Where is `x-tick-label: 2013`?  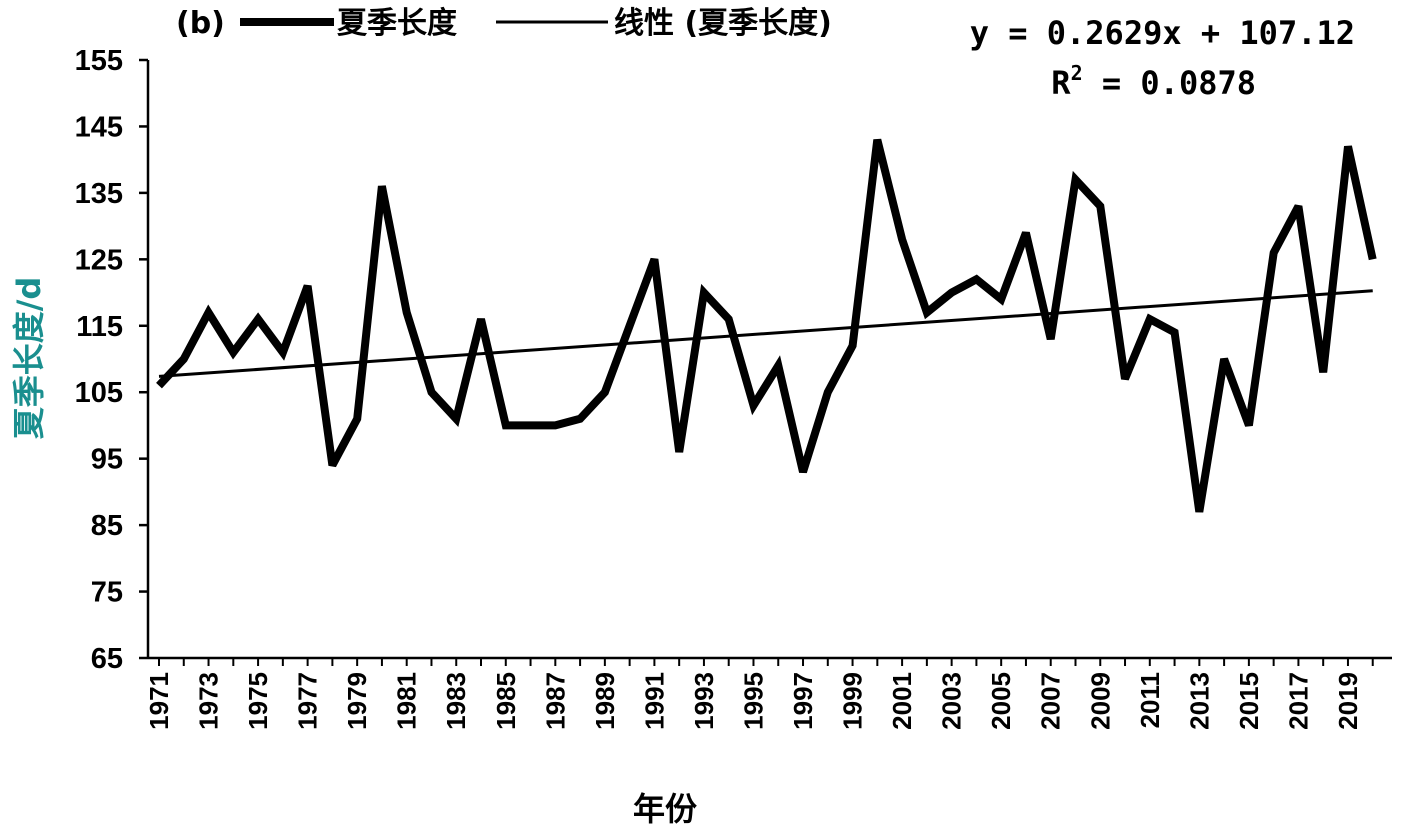 x-tick-label: 2013 is located at coordinates (1199, 701).